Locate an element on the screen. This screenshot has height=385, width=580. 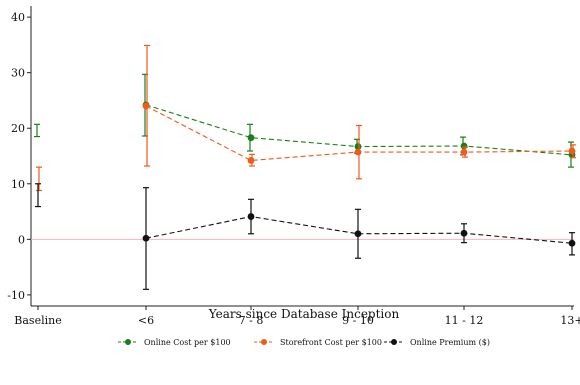
legend-item: Online Premium ($) is located at coordinates (437, 342).